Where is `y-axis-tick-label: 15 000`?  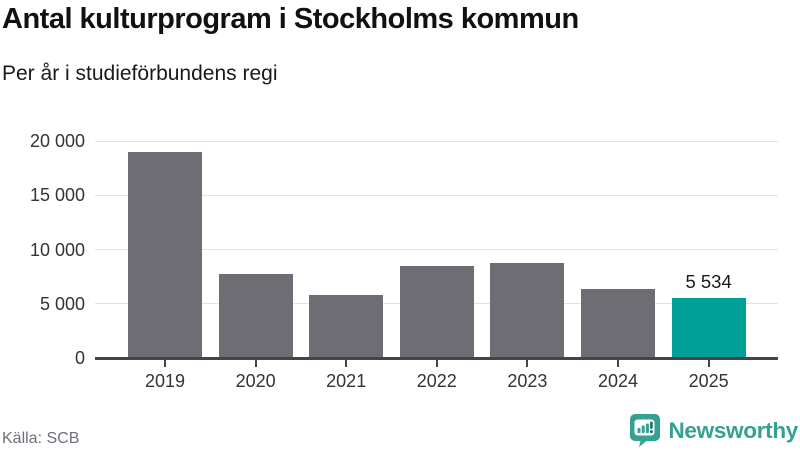 y-axis-tick-label: 15 000 is located at coordinates (57, 195).